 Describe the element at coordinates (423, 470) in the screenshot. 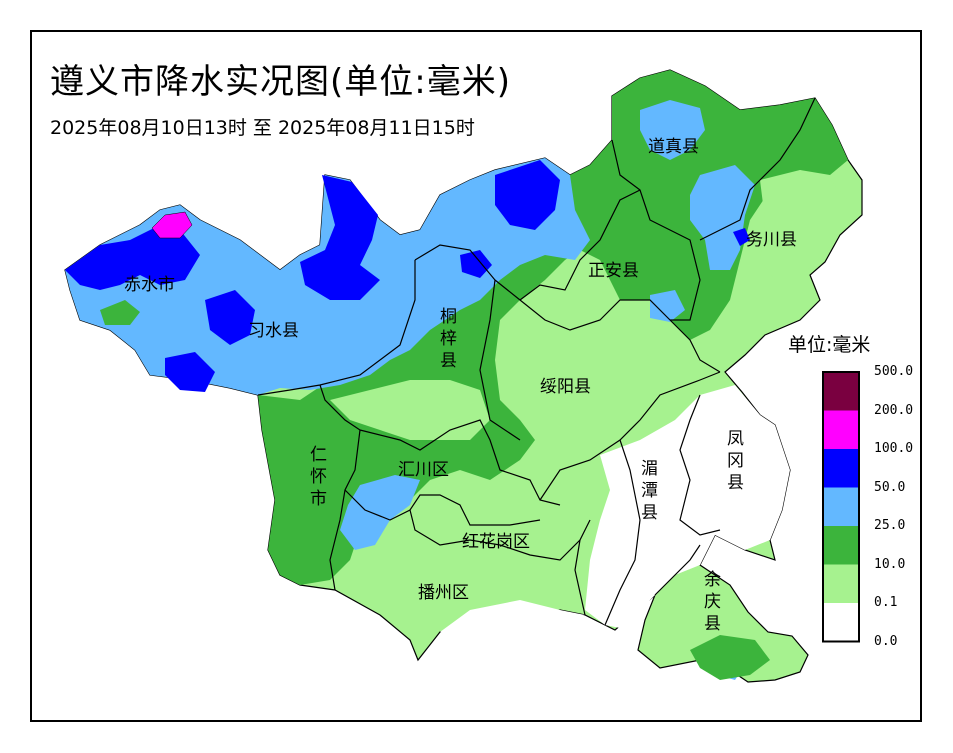

I see `county-label-huichuan: 汇川区` at that location.